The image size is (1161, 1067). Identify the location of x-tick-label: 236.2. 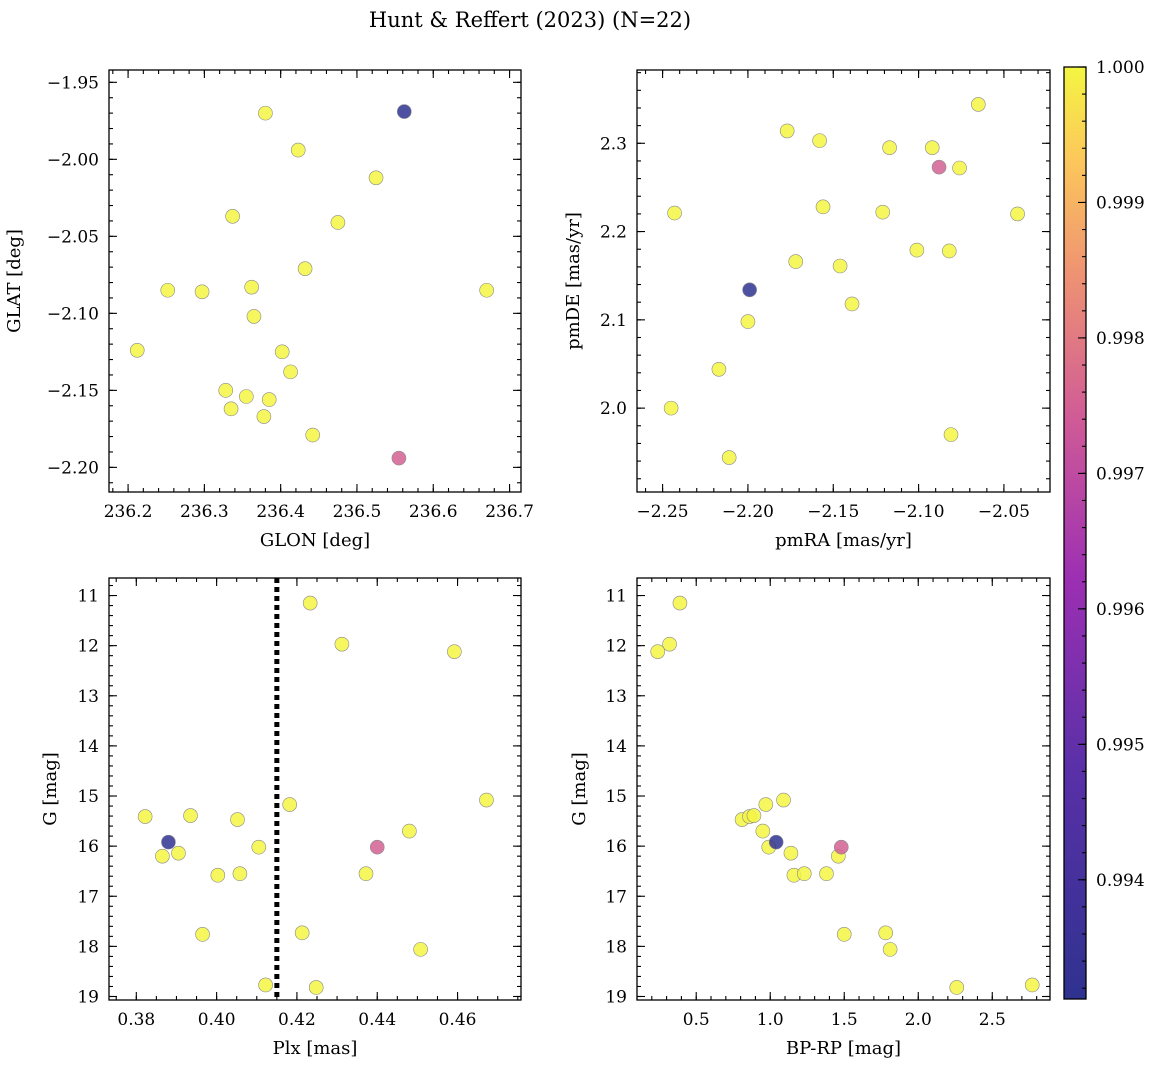
(128, 512).